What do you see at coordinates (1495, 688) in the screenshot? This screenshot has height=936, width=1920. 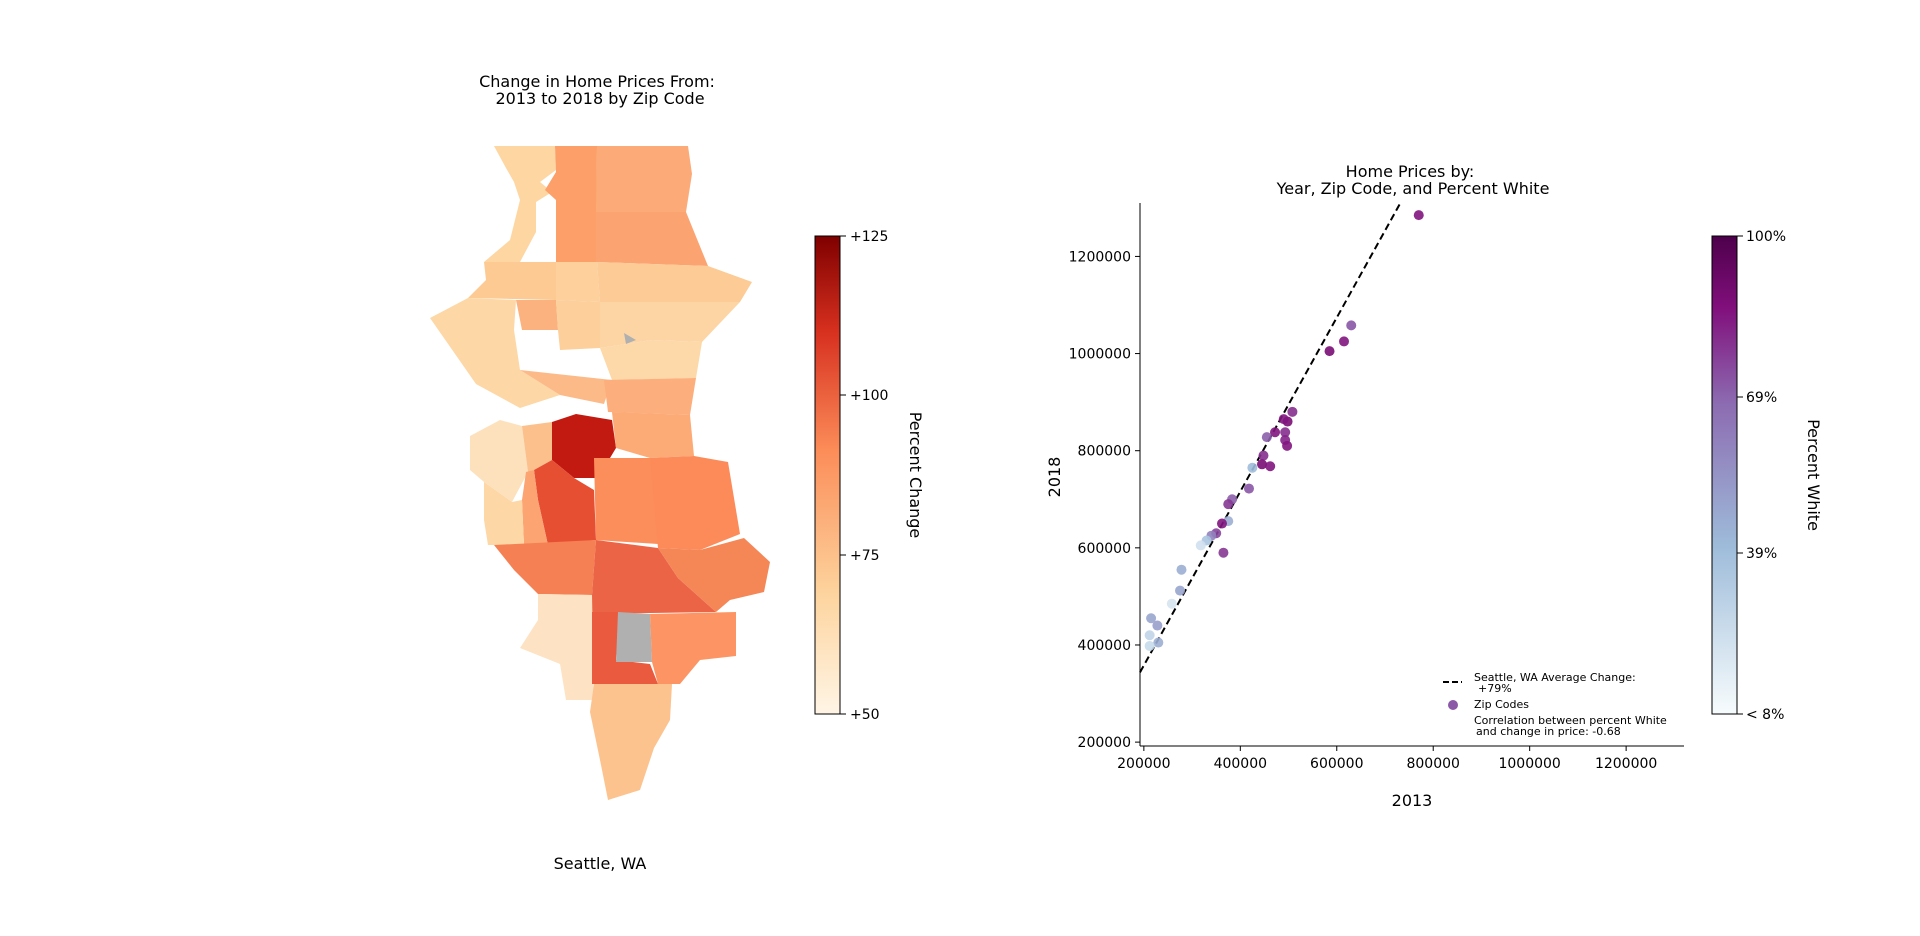 I see `legend-line-label-2: +79%` at bounding box center [1495, 688].